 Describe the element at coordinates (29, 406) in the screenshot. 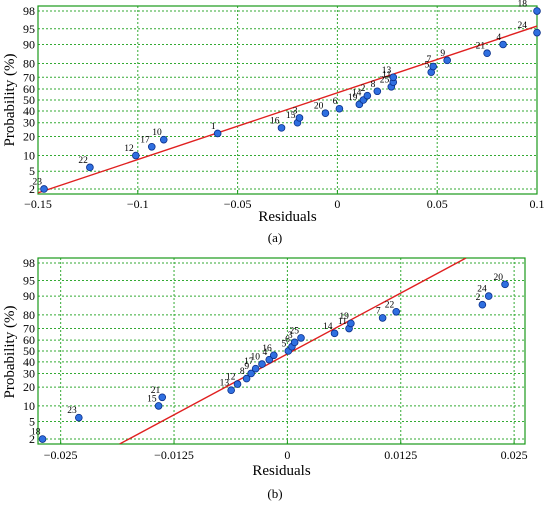

I see `y-tick-label: 10` at that location.